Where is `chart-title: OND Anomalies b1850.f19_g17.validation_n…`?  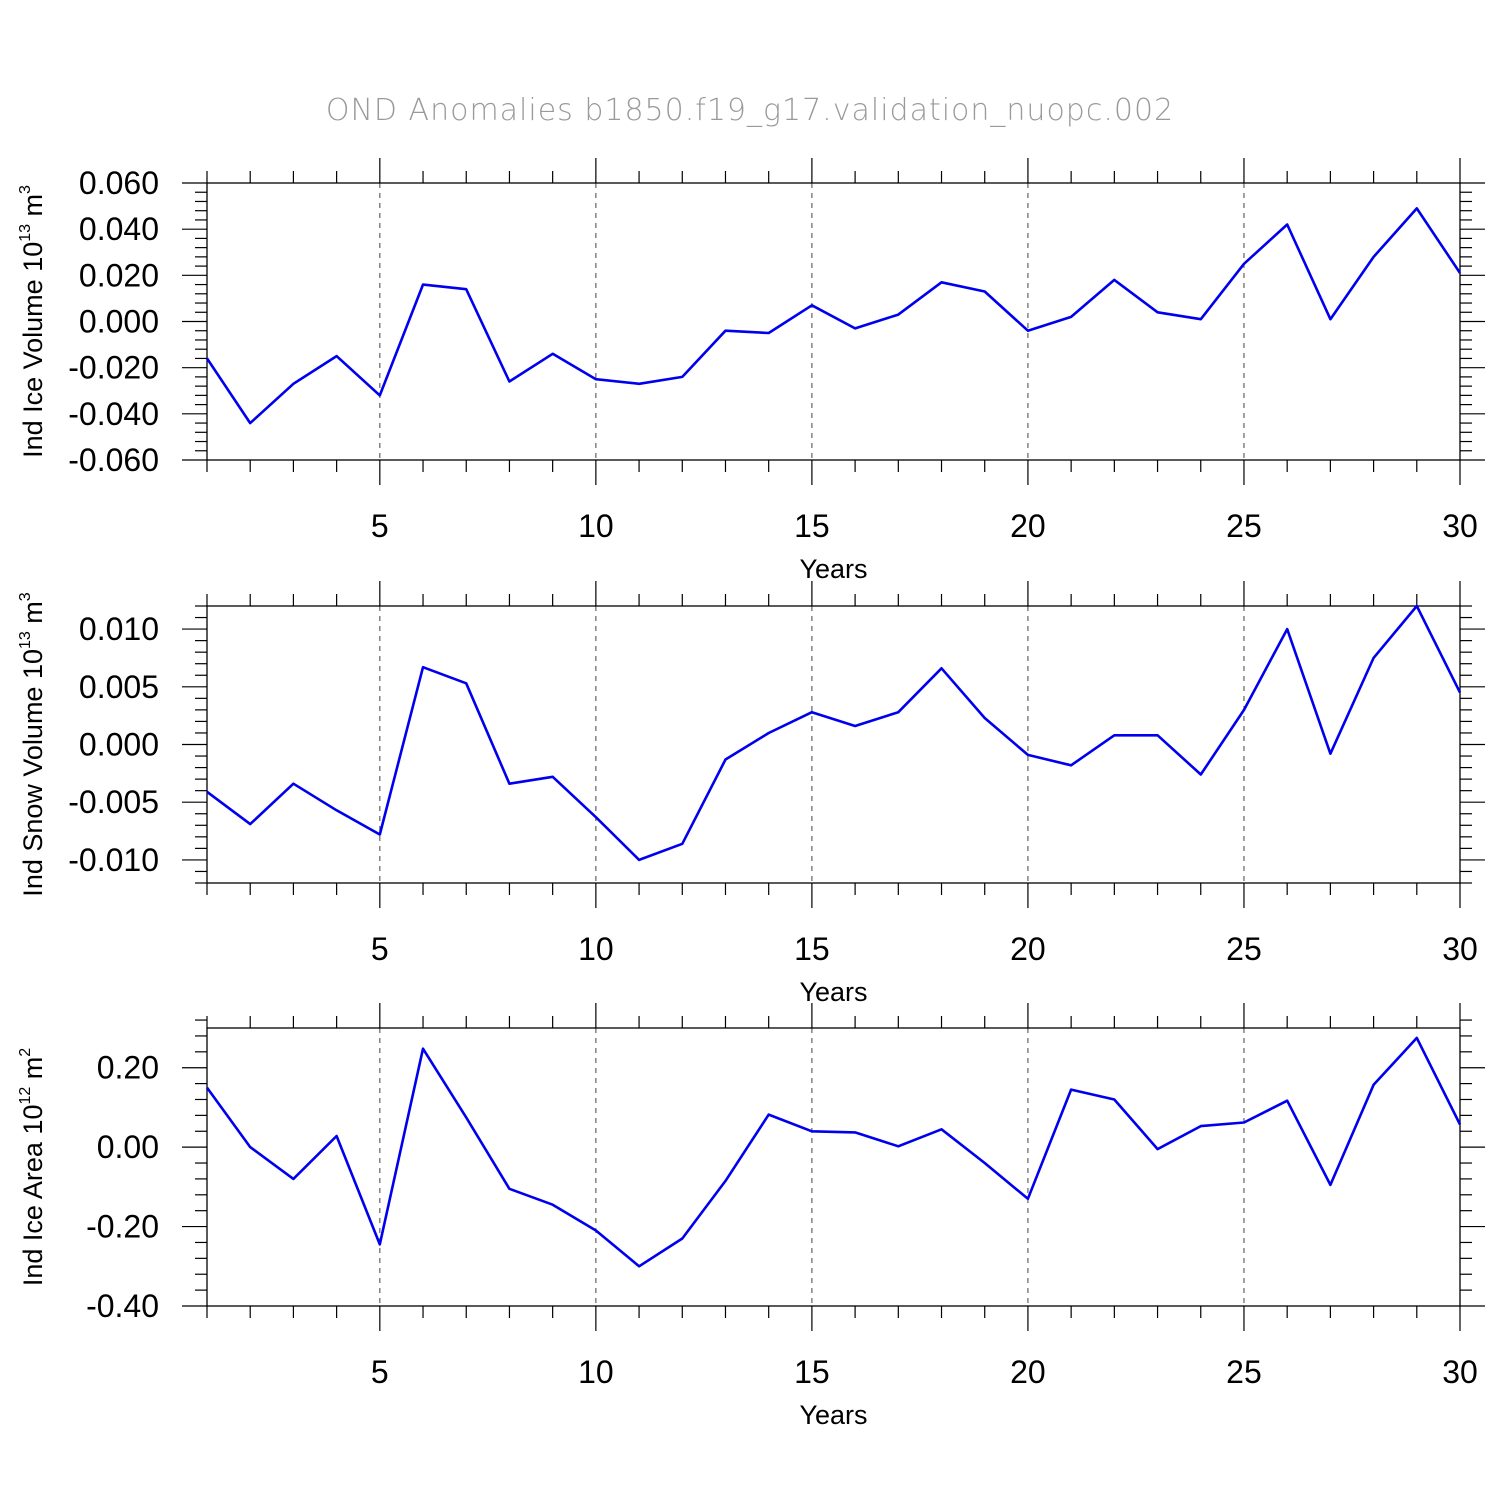
chart-title: OND Anomalies b1850.f19_g17.validation_n… is located at coordinates (750, 110).